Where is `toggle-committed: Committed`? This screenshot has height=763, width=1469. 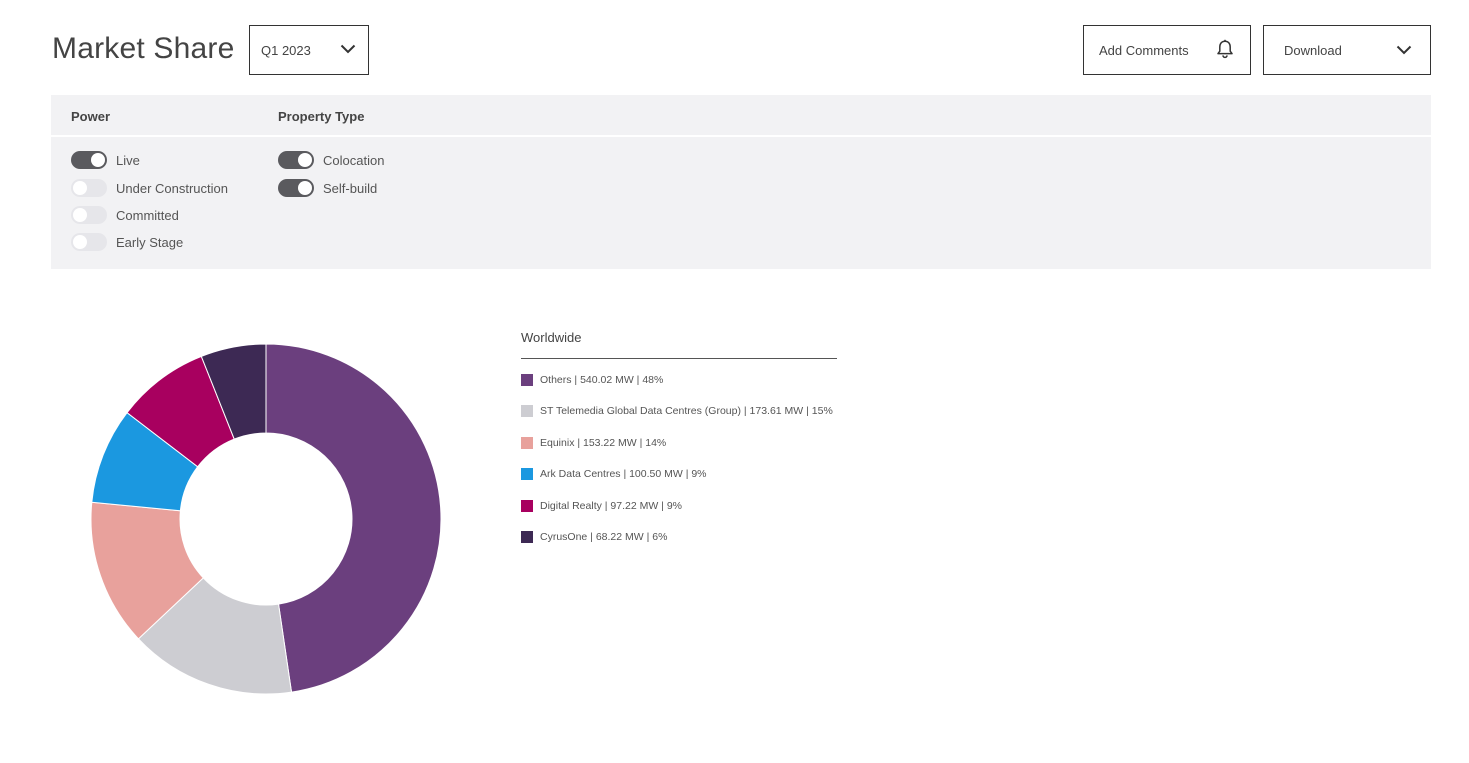
toggle-committed: Committed is located at coordinates (125, 215).